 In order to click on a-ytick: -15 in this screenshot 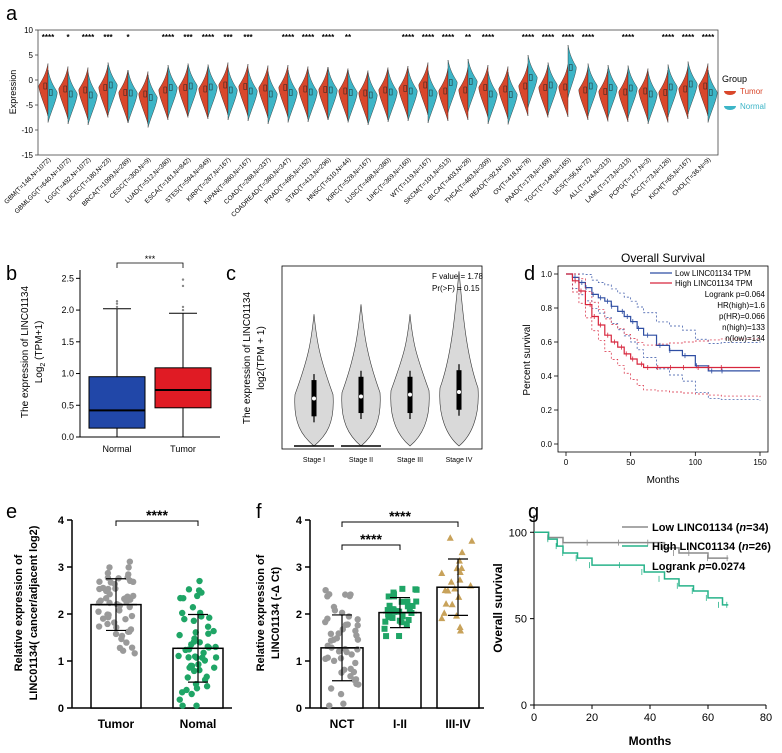, I will do `click(27, 155)`.